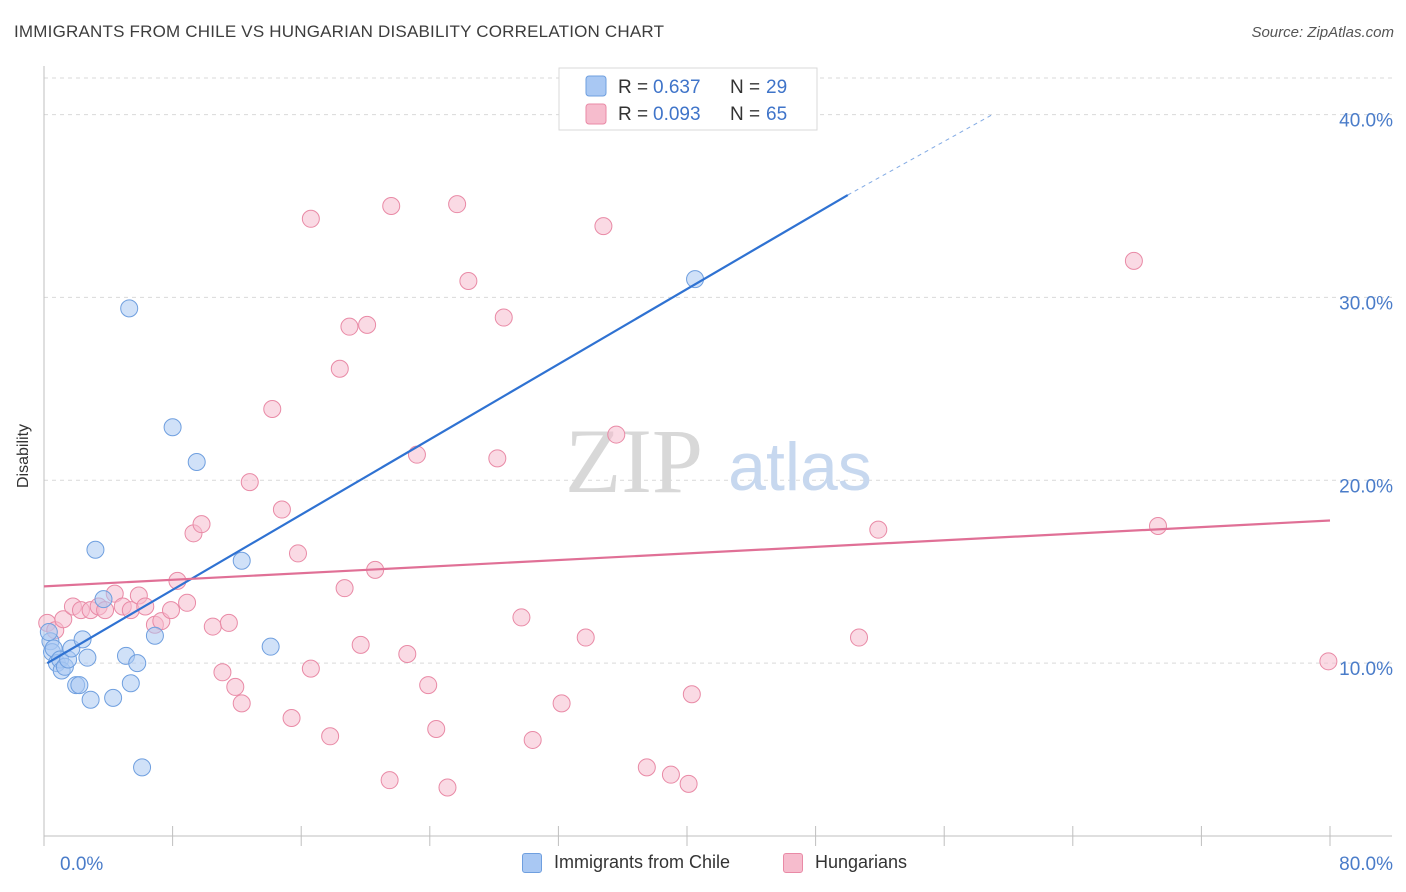 This screenshot has width=1406, height=892. I want to click on y-tick-label: 40.0%, so click(1366, 121).